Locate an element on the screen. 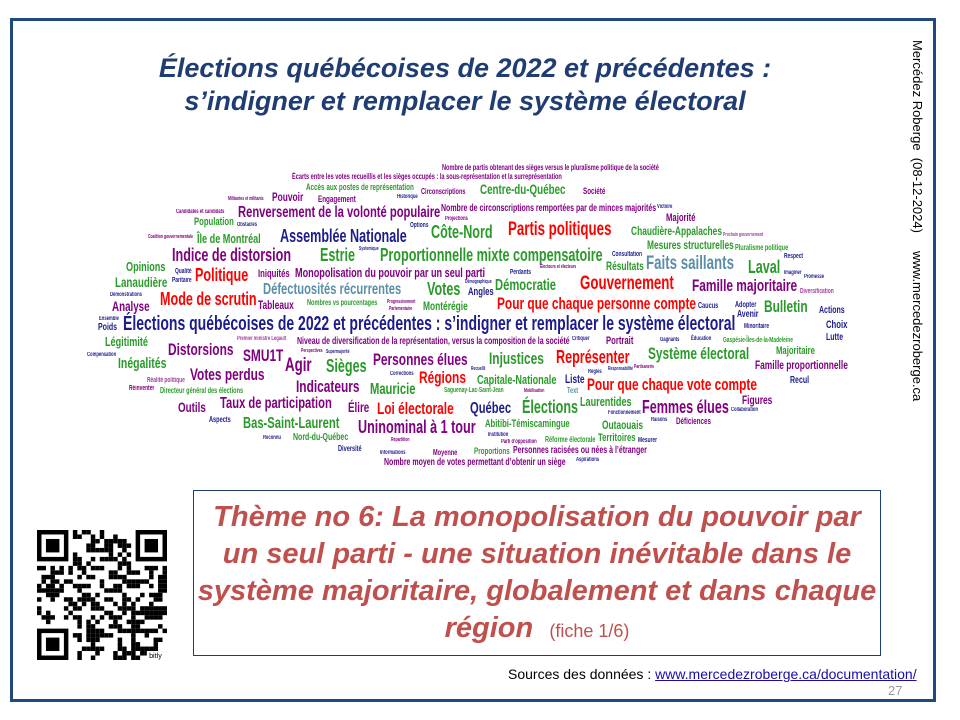 Image resolution: width=960 pixels, height=720 pixels. qr-code: bitly is located at coordinates (102, 595).